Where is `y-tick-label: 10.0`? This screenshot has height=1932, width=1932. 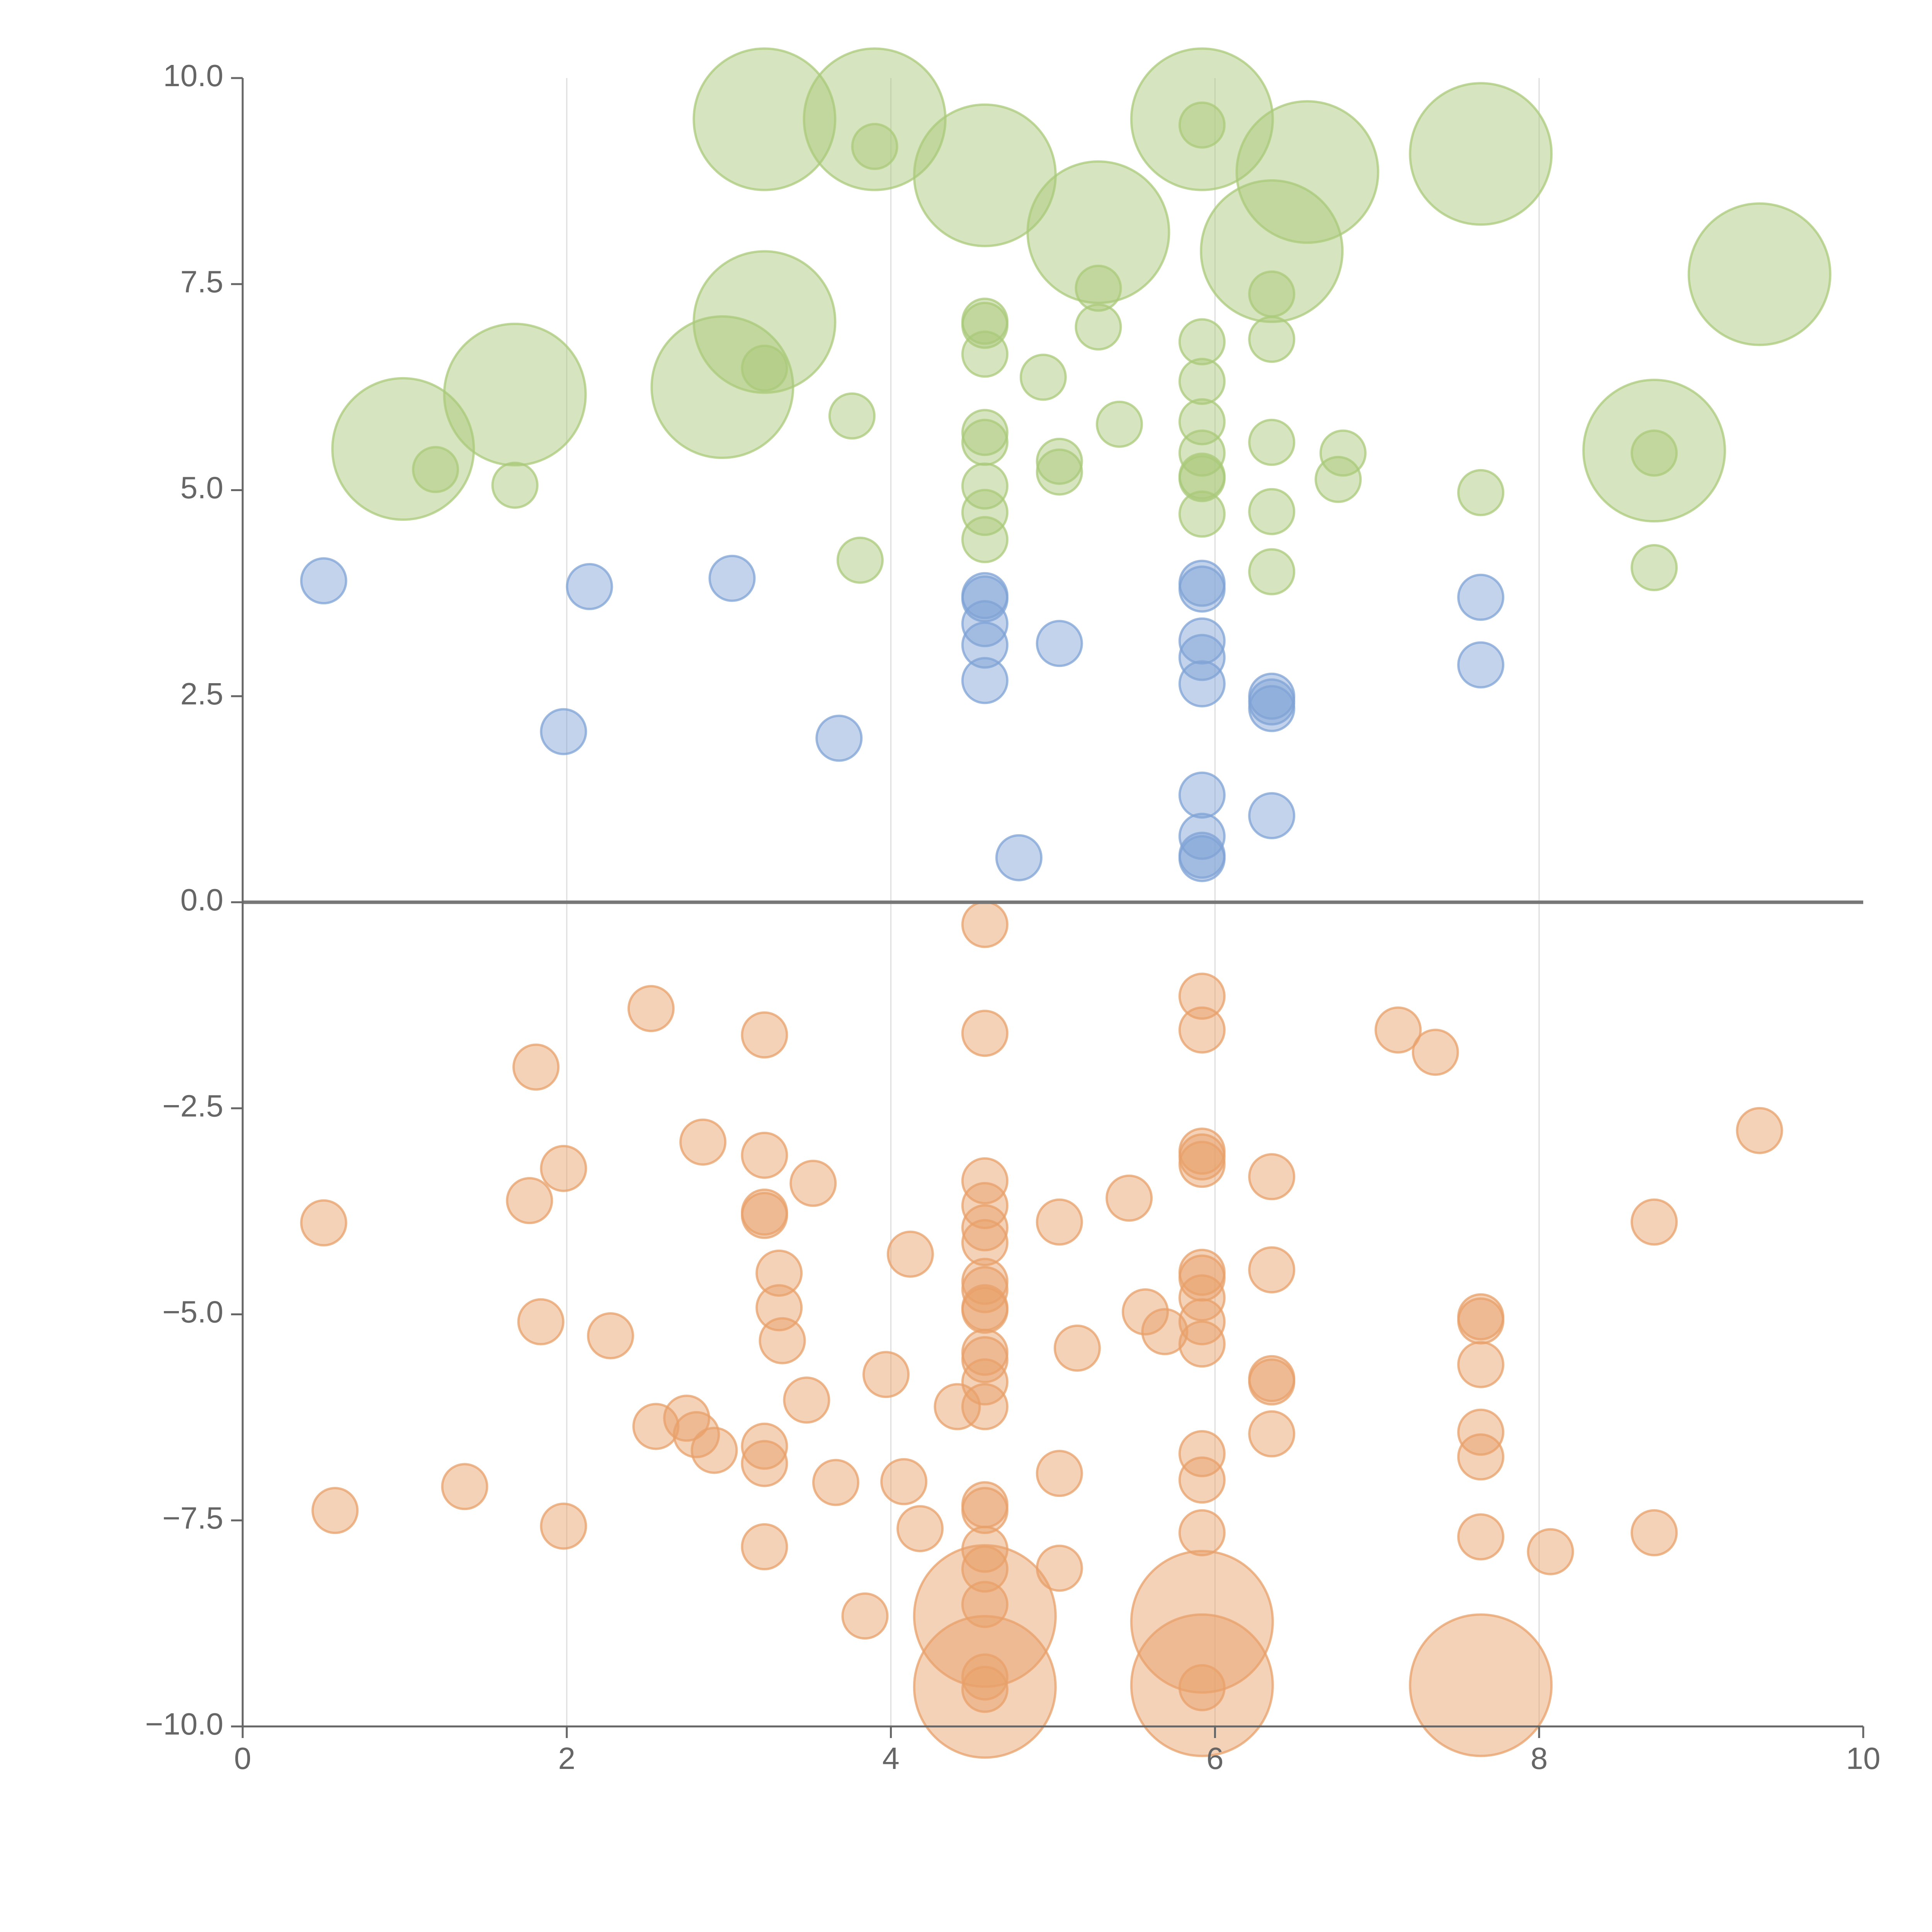
y-tick-label: 10.0 is located at coordinates (193, 75).